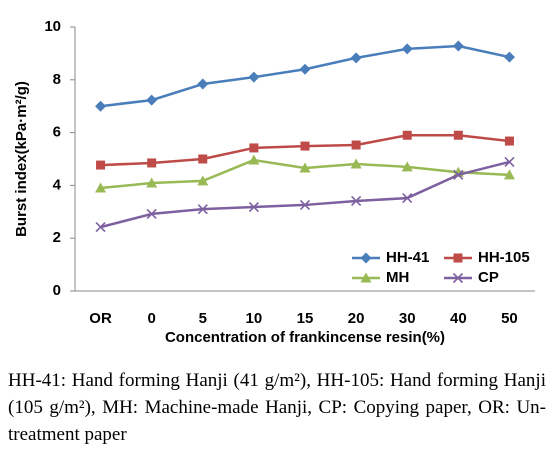 The width and height of the screenshot is (558, 459). I want to click on x-tick-label: 0, so click(151, 318).